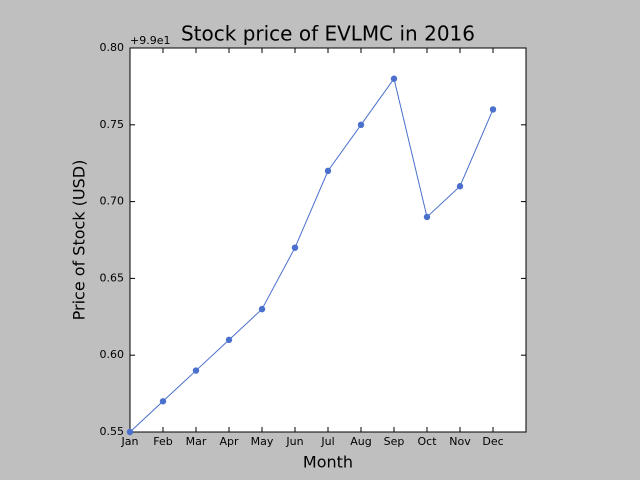 Image resolution: width=640 pixels, height=480 pixels. What do you see at coordinates (360, 441) in the screenshot?
I see `x-tick-label: Aug` at bounding box center [360, 441].